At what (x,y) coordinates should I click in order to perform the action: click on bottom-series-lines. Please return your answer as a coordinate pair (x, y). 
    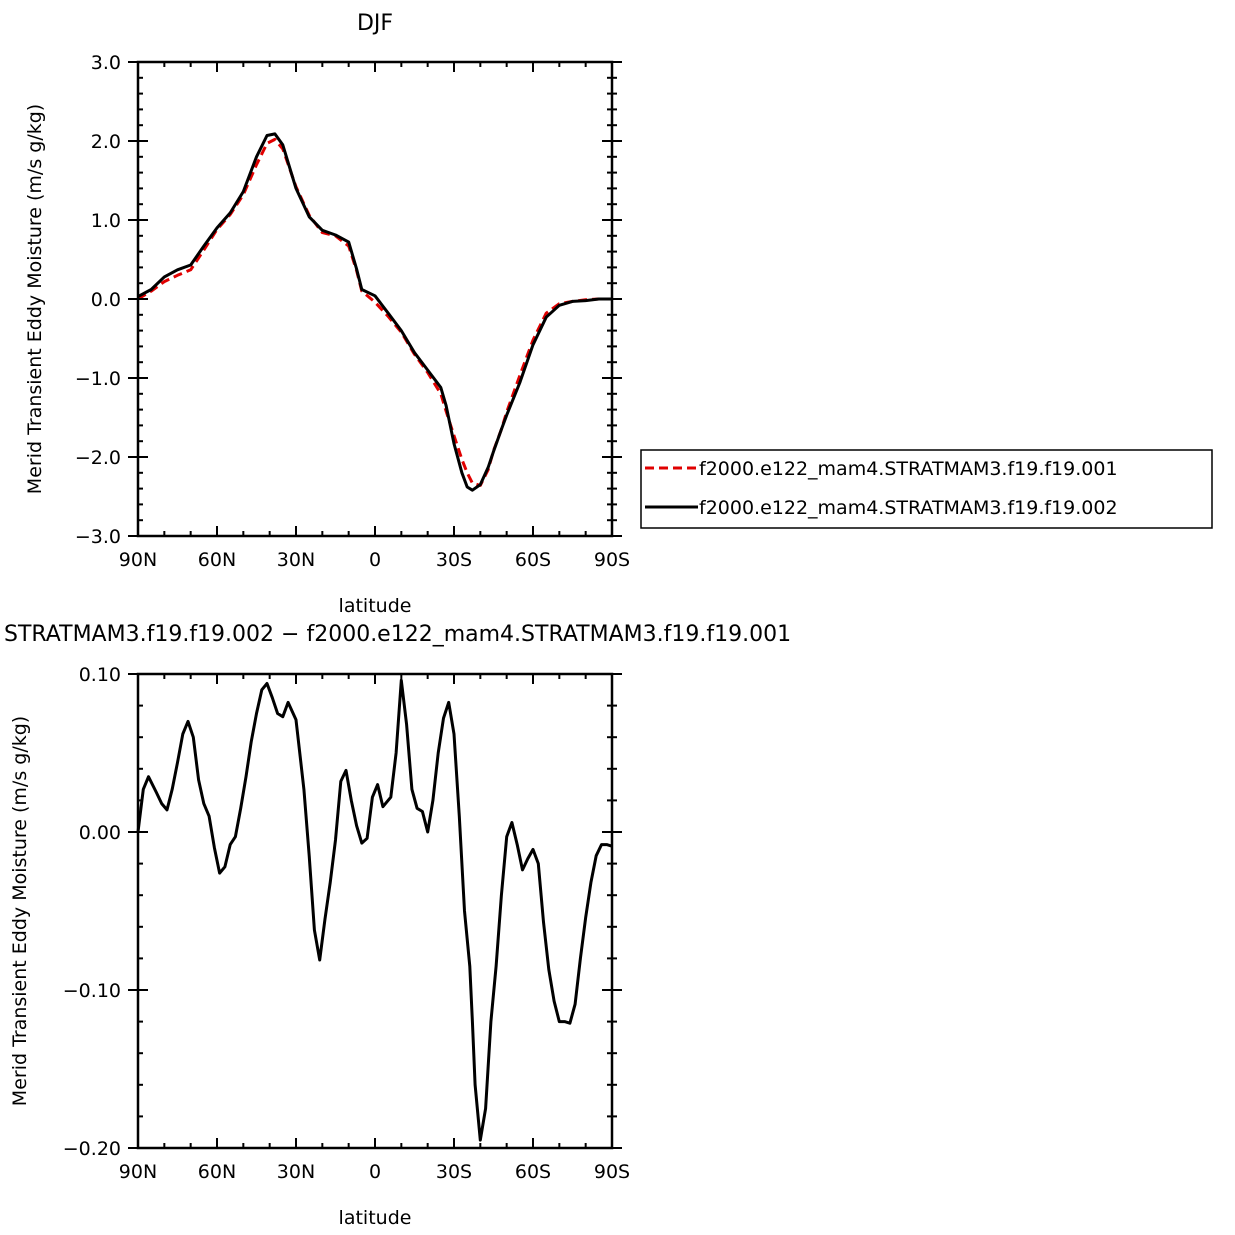
    Looking at the image, I should click on (374, 910).